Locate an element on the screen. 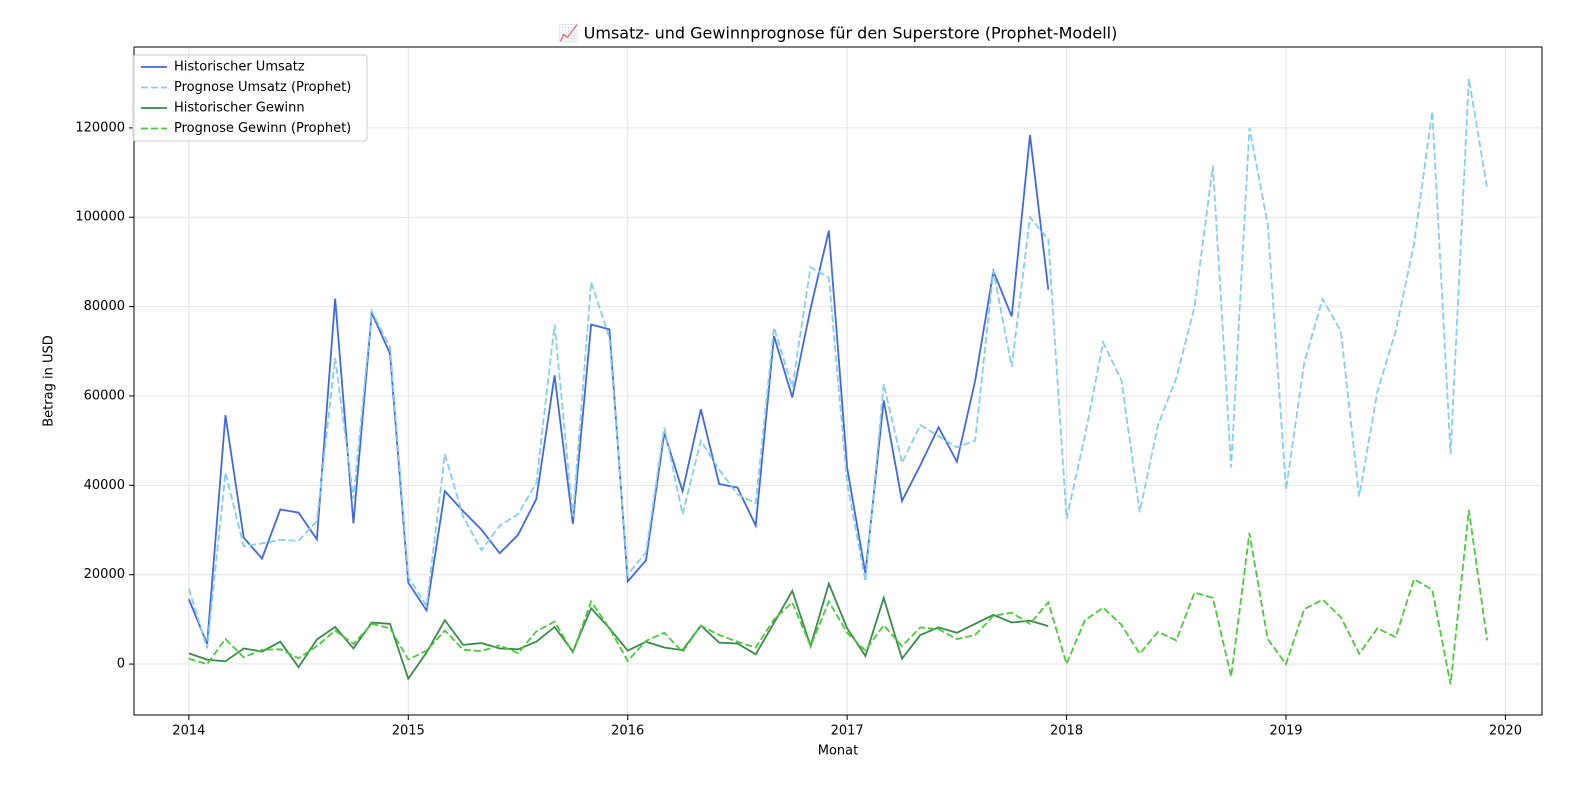  legend-label: Historischer Umsatz is located at coordinates (239, 67).